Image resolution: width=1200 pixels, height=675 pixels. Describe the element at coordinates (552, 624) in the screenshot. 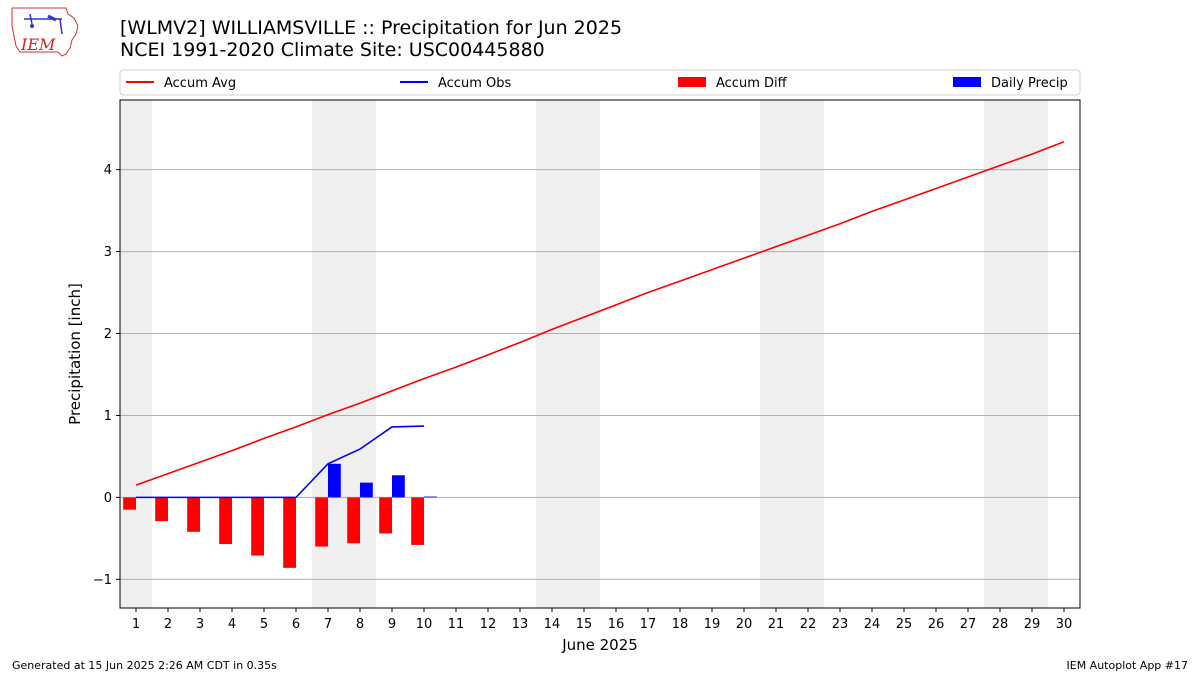

I see `x-tick-label: 14` at that location.